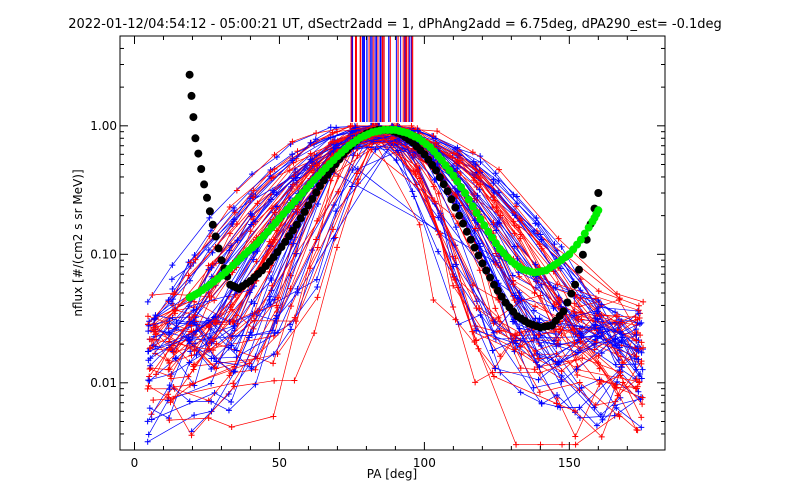 Image resolution: width=800 pixels, height=504 pixels. What do you see at coordinates (103, 383) in the screenshot?
I see `y-tick-label: 0.01` at bounding box center [103, 383].